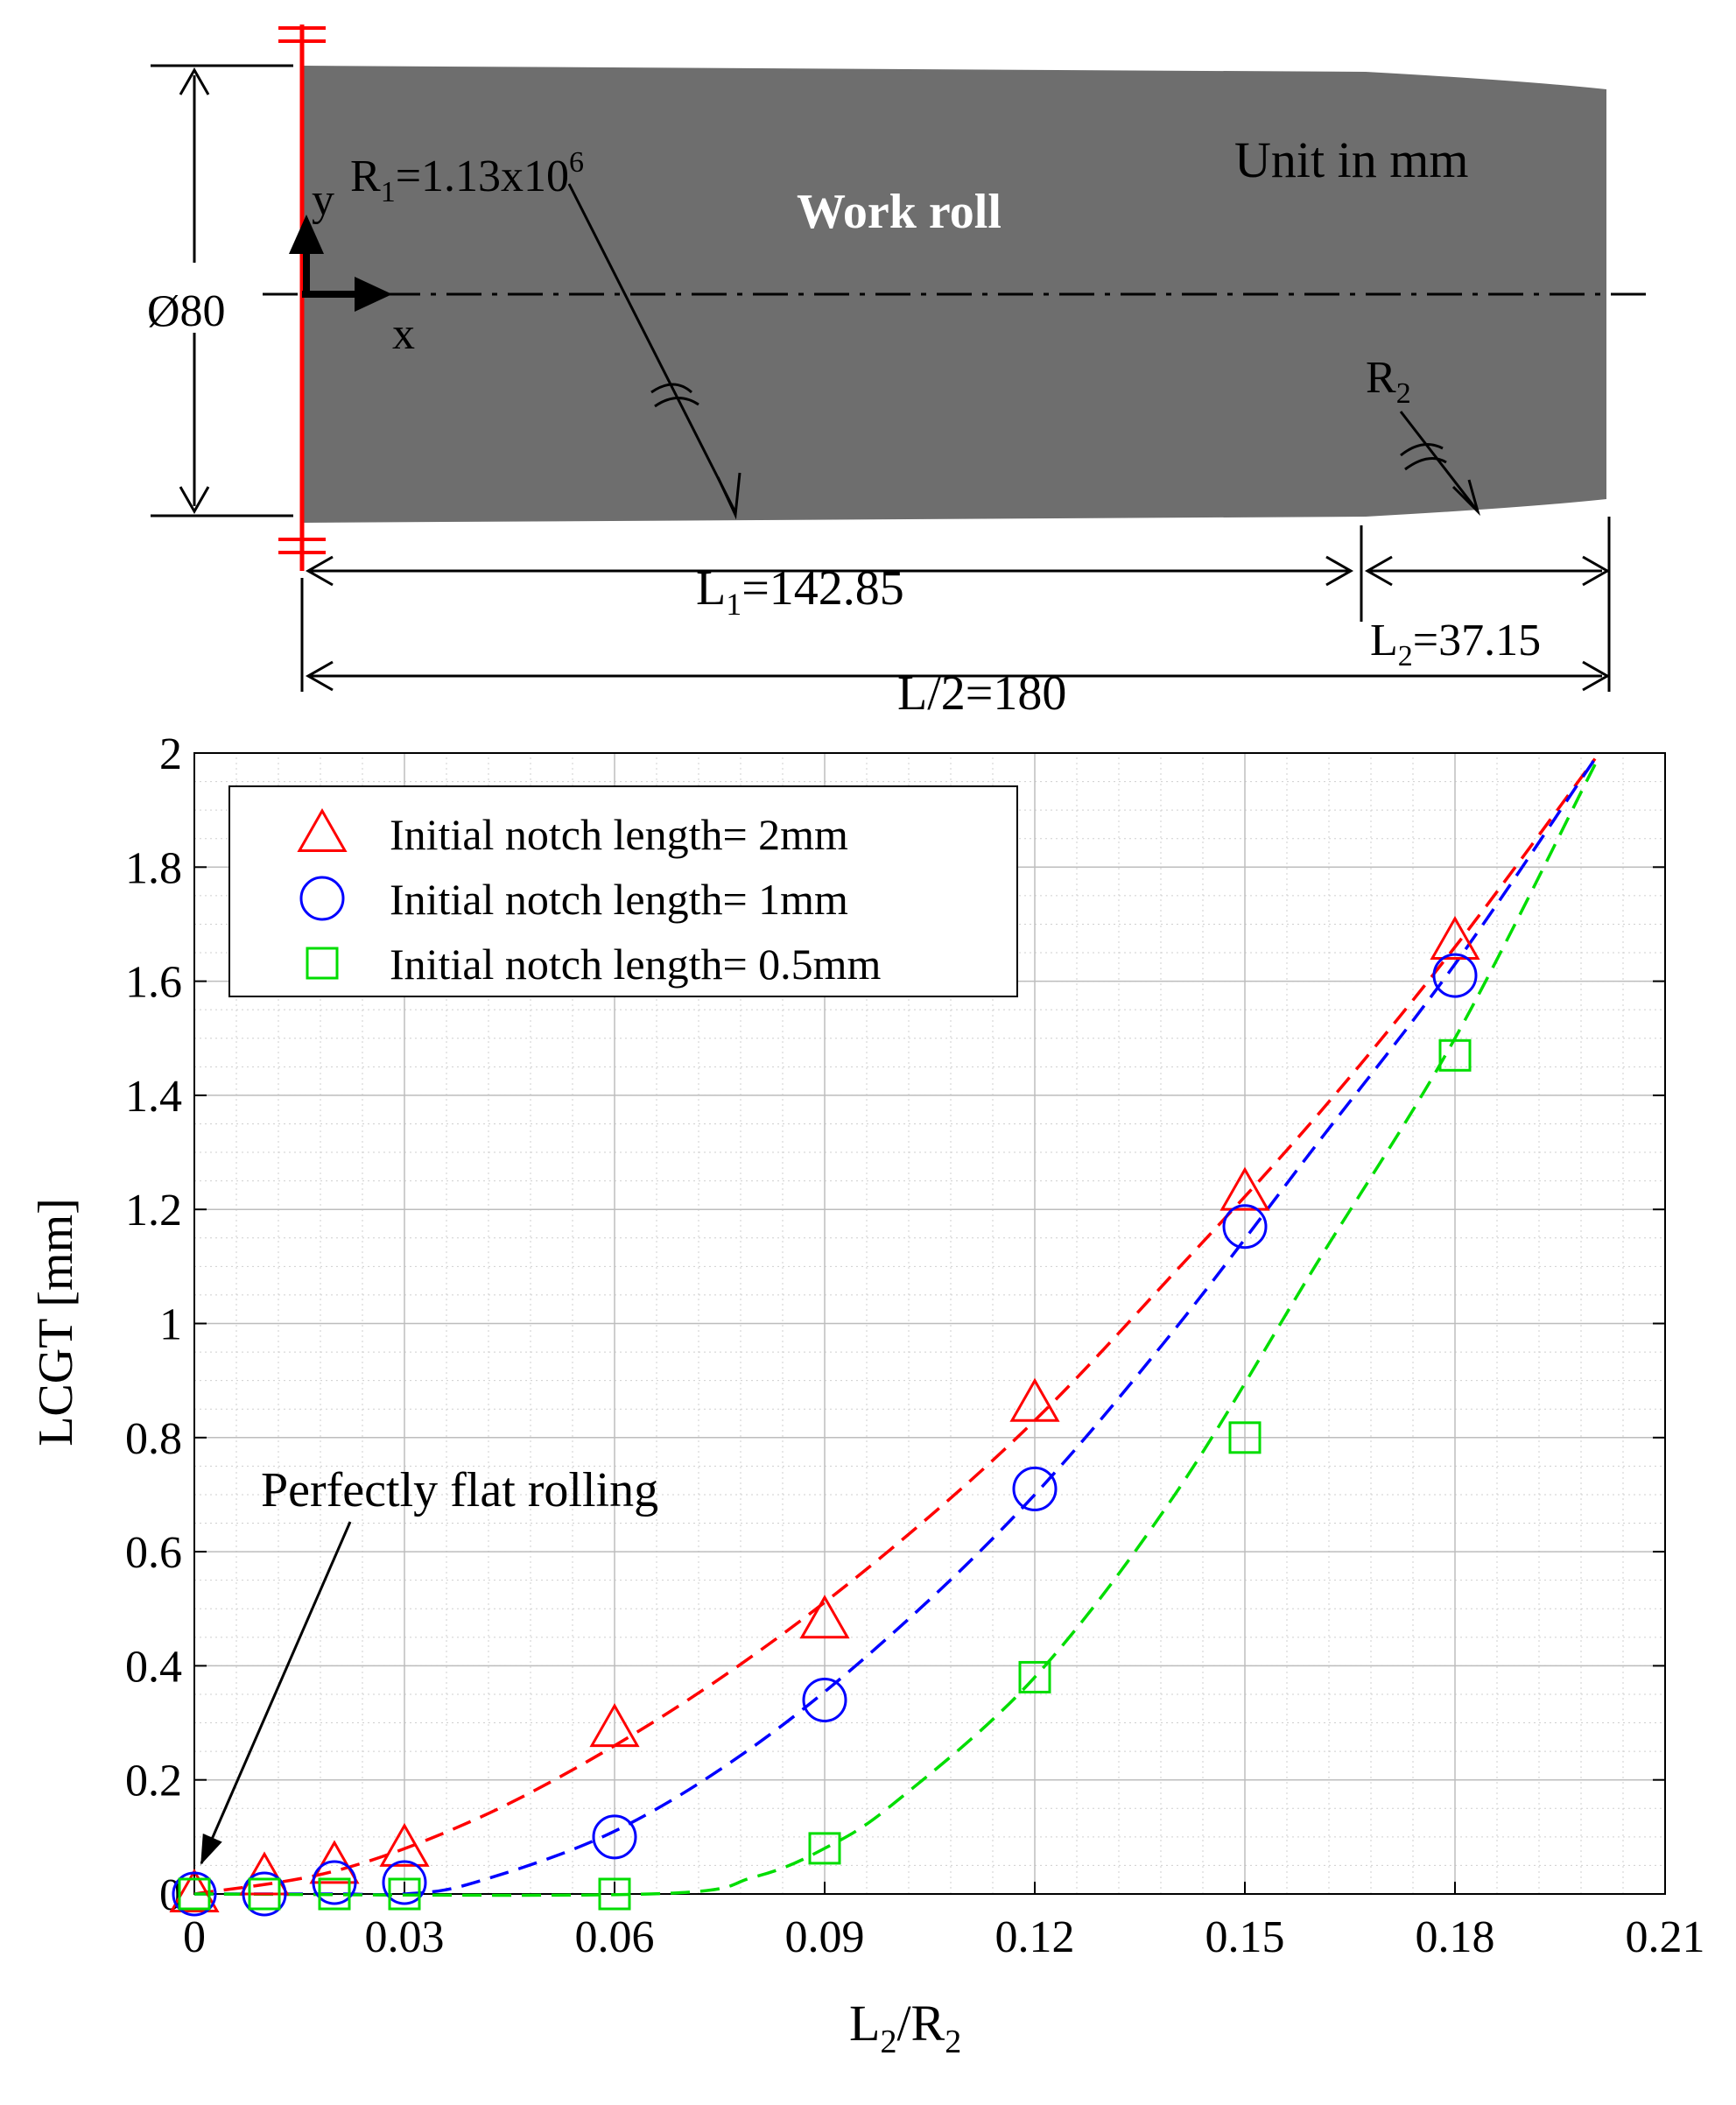  Describe the element at coordinates (981, 694) in the screenshot. I see `half-length-label: L/2=180` at that location.